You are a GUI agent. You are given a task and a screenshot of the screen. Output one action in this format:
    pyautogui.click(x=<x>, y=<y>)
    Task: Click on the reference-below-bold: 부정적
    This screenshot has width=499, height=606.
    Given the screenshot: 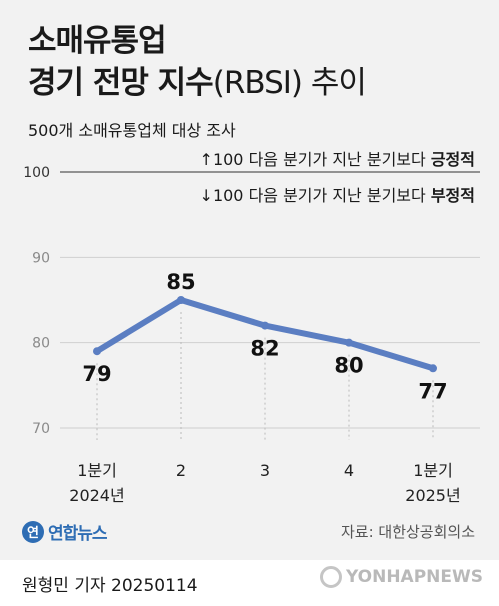 What is the action you would take?
    pyautogui.click(x=452, y=195)
    